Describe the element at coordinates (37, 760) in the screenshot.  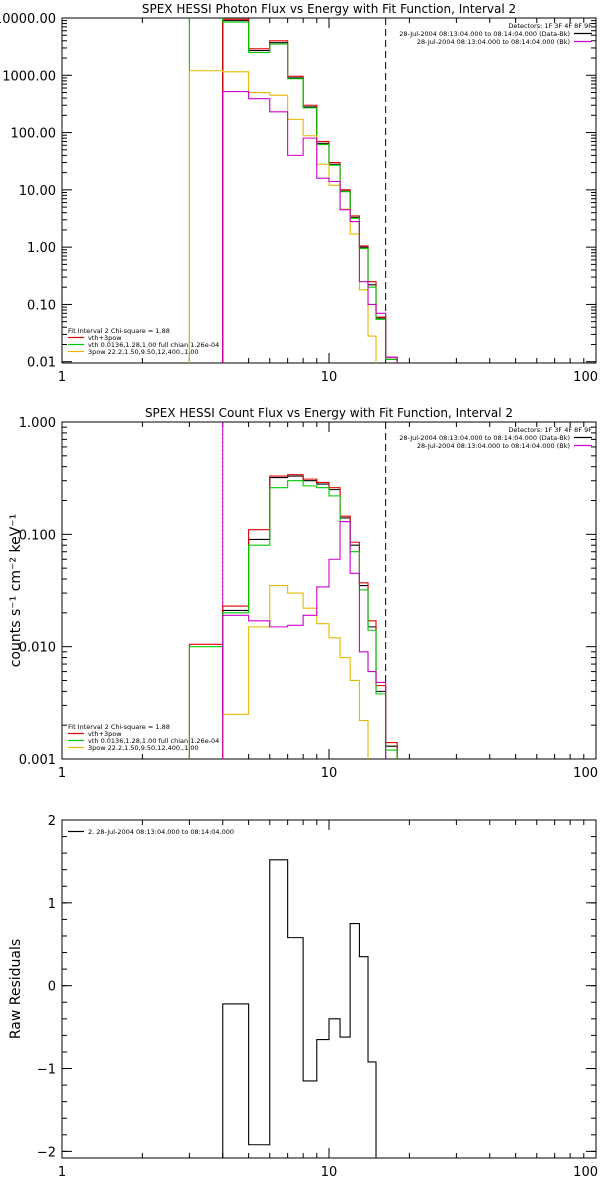
I see `y-tick-label: 0.001` at that location.